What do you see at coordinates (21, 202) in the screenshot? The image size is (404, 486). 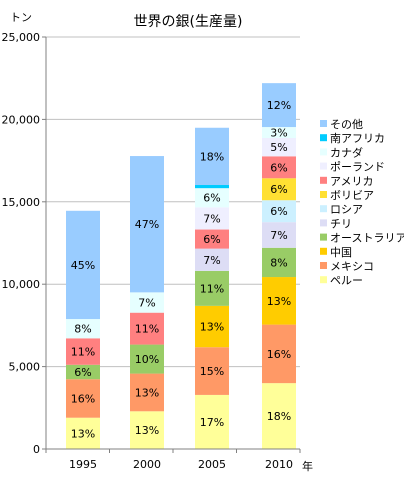 I see `y-tick-label: 15,000` at bounding box center [21, 202].